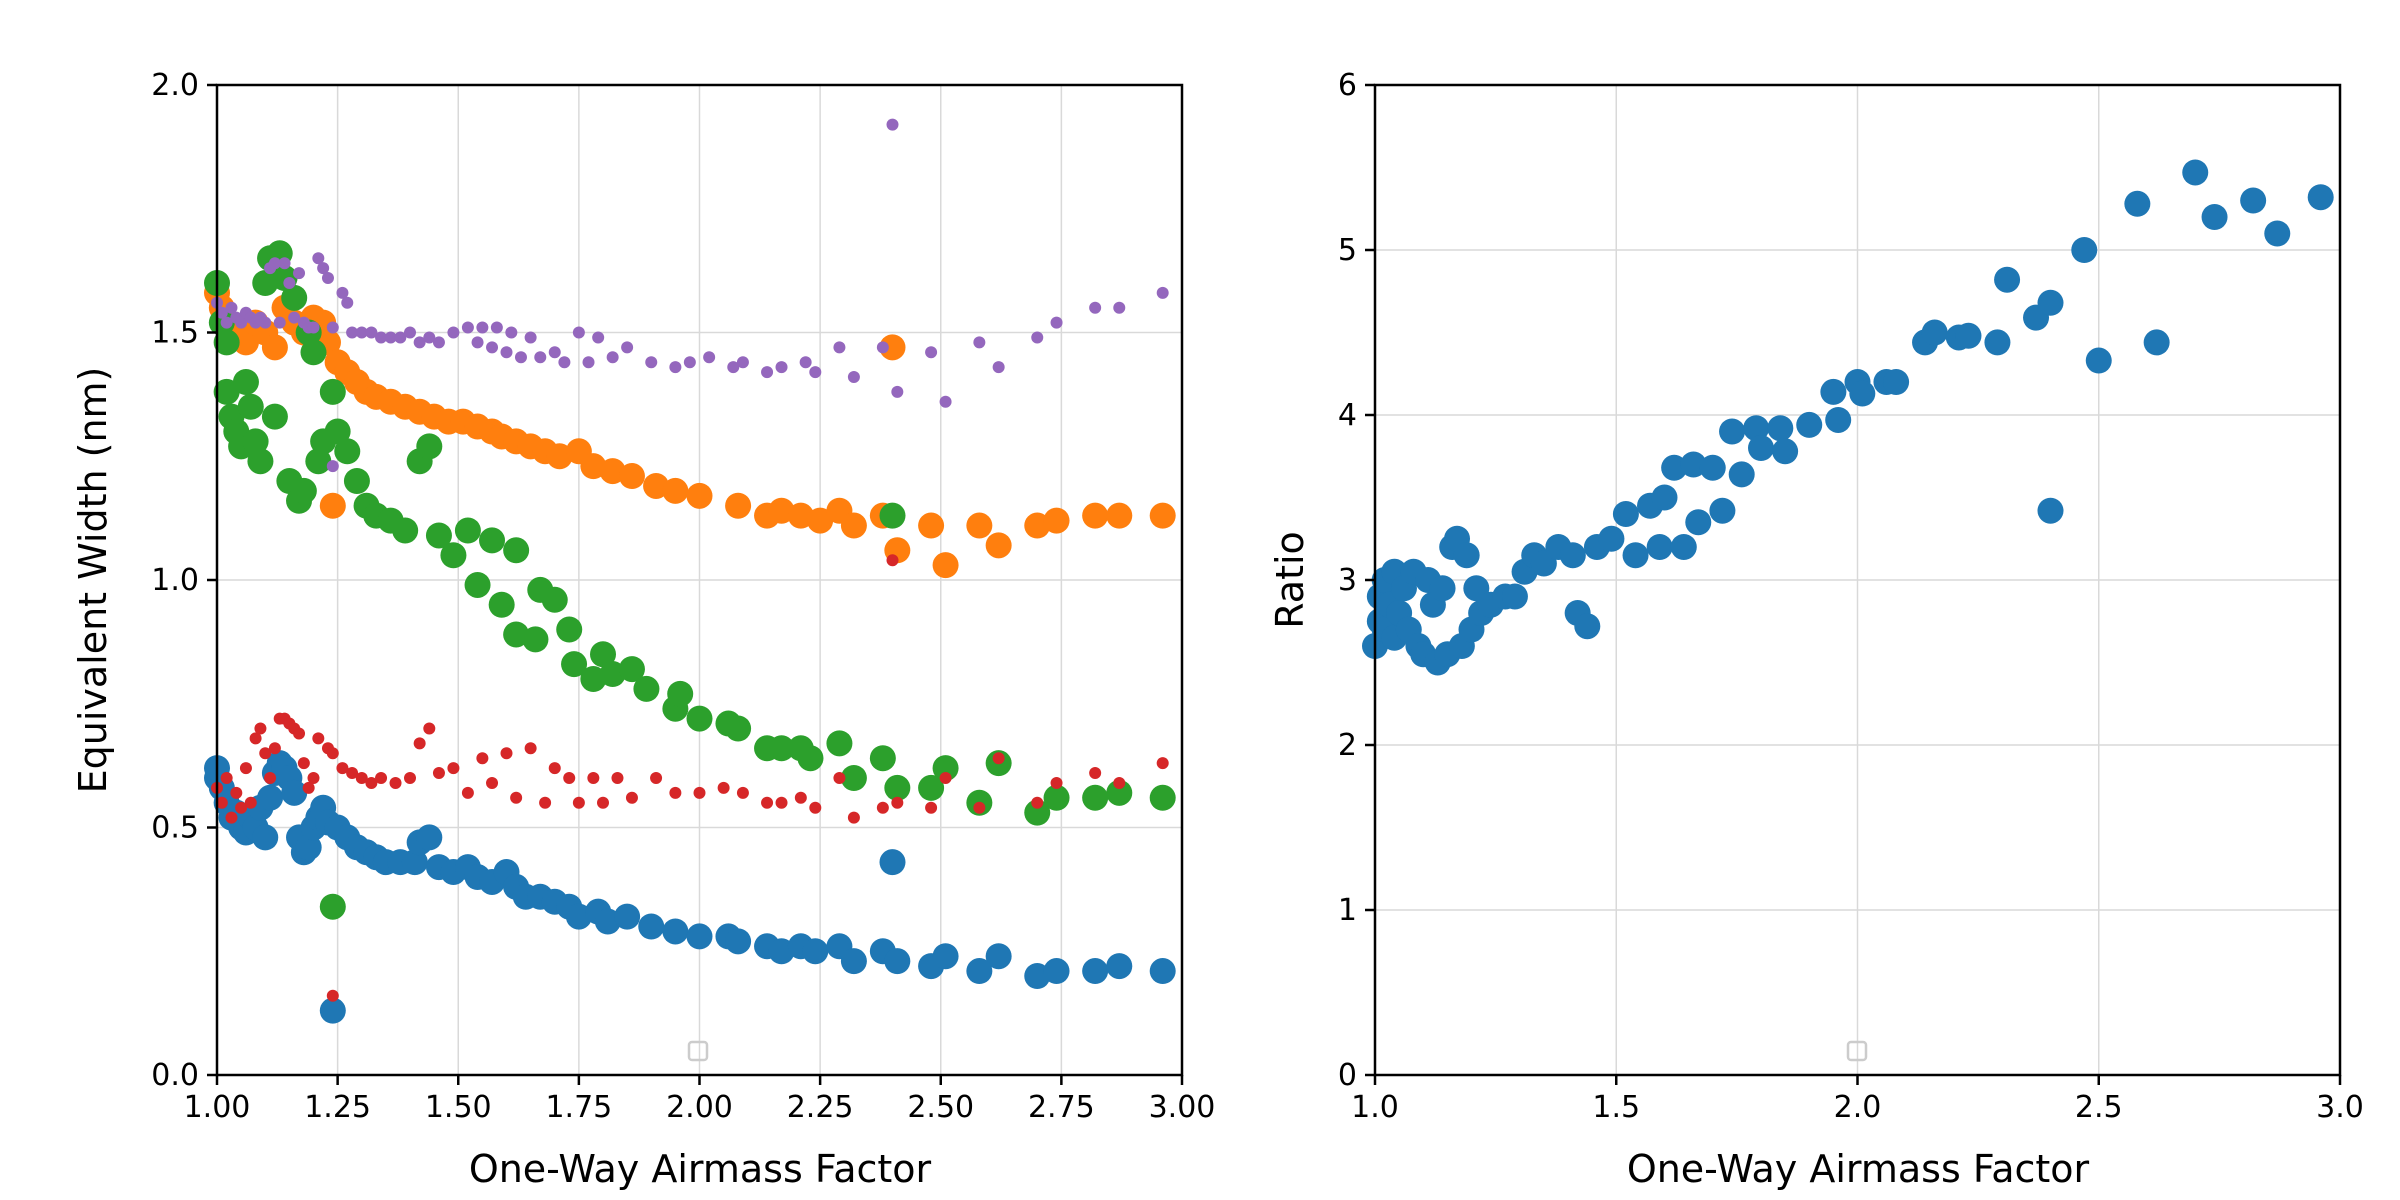 The height and width of the screenshot is (1200, 2400). What do you see at coordinates (1347, 85) in the screenshot?
I see `right-y-tick-label: 6` at bounding box center [1347, 85].